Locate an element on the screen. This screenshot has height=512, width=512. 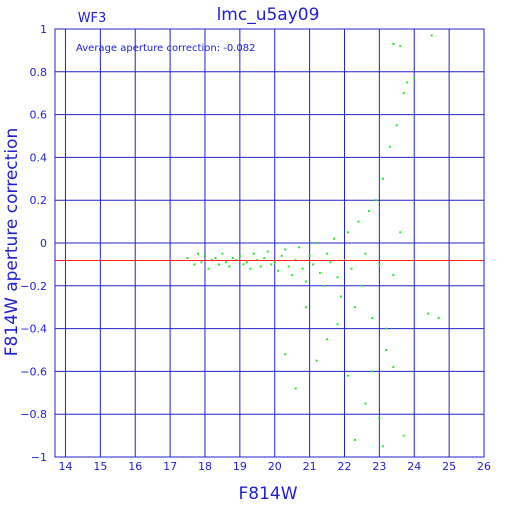
y-tick-label: −0.2 is located at coordinates (33, 286).